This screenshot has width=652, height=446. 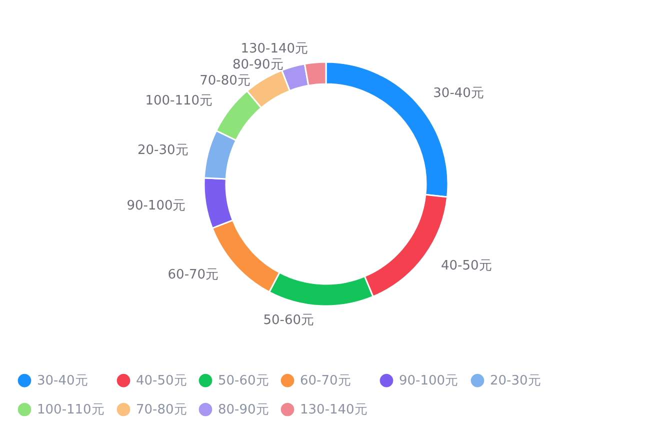 I want to click on legend-label: 40-50元, so click(x=161, y=381).